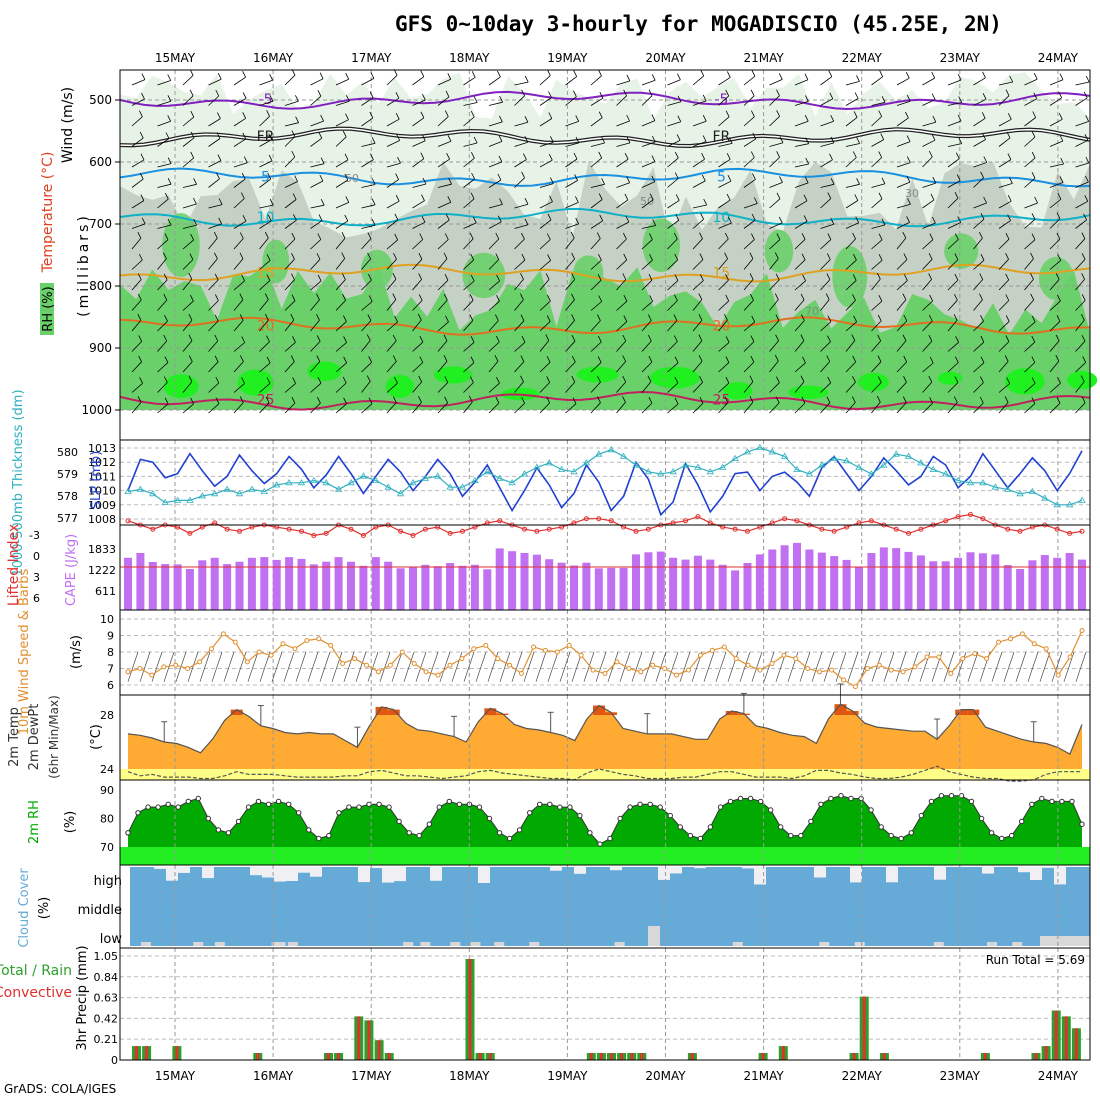 This screenshot has width=1100, height=1100. I want to click on isotherm-label: 10, so click(721, 218).